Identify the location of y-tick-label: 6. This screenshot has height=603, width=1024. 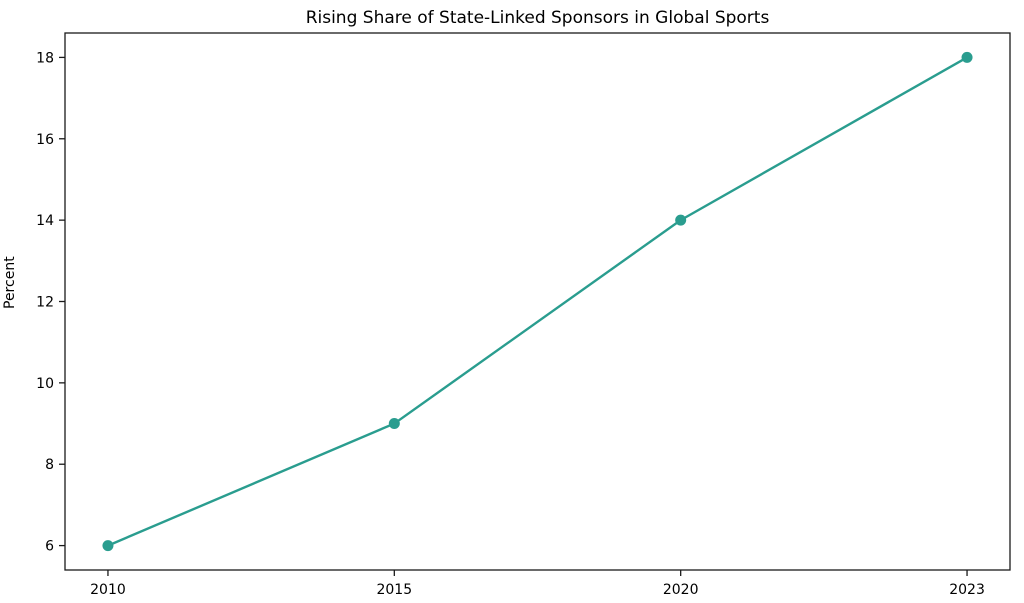
(49, 547).